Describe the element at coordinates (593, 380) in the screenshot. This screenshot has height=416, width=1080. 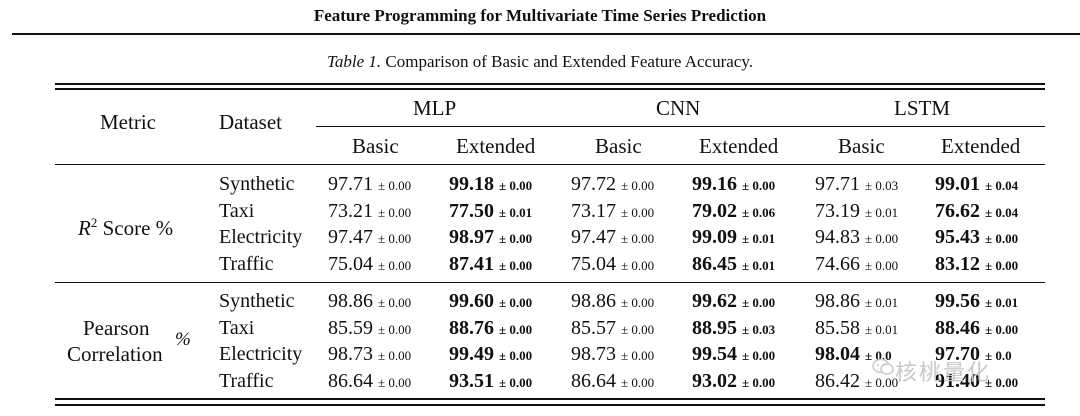
I see `cell-value: 86.64` at that location.